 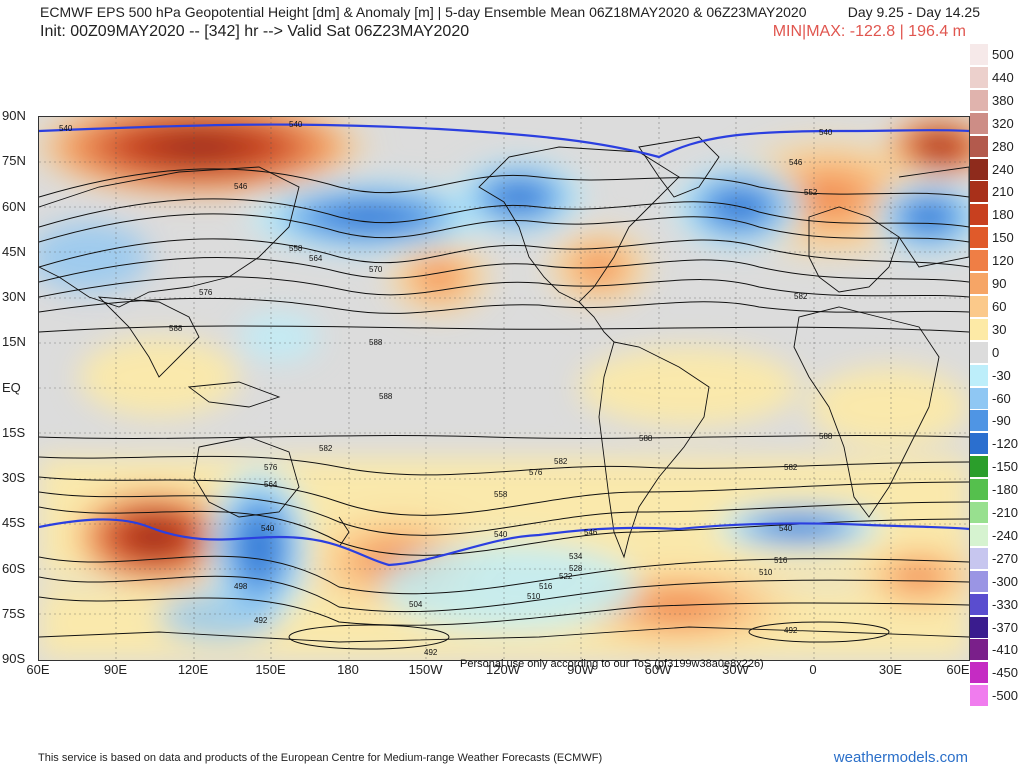 I want to click on contour-label: 534, so click(x=576, y=556).